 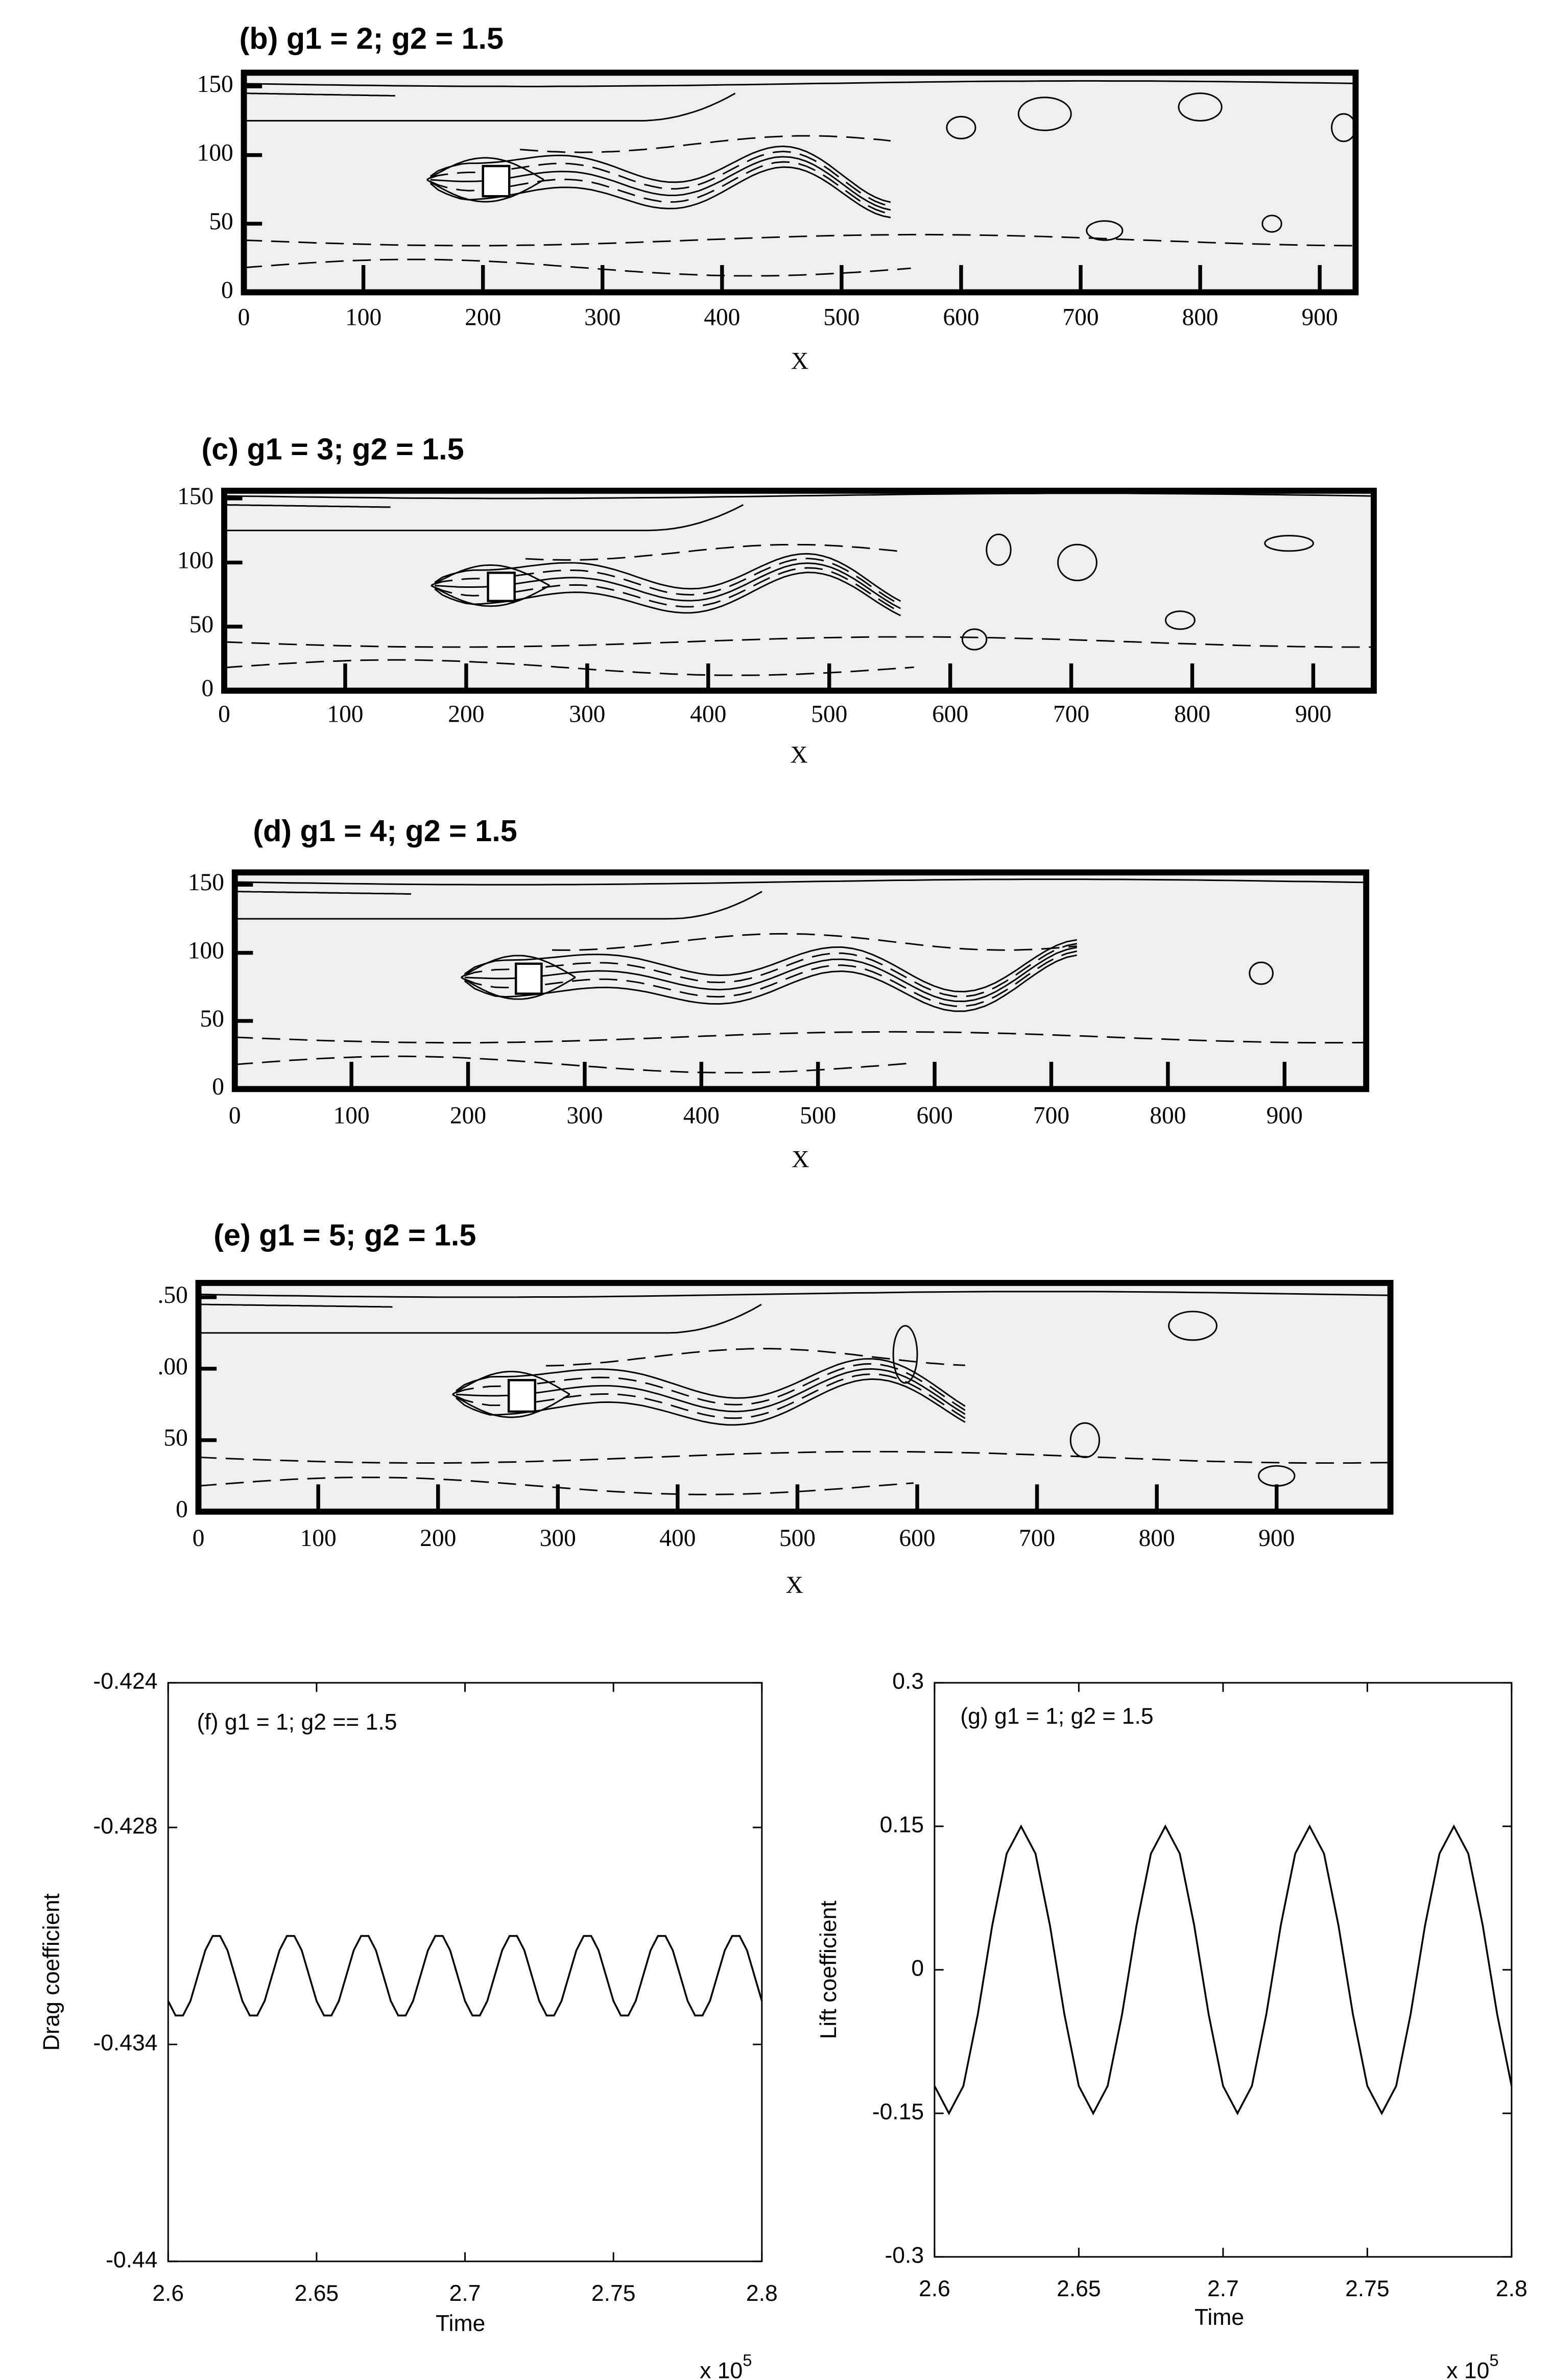 I want to click on y-tick-label: 100, so click(x=195, y=560).